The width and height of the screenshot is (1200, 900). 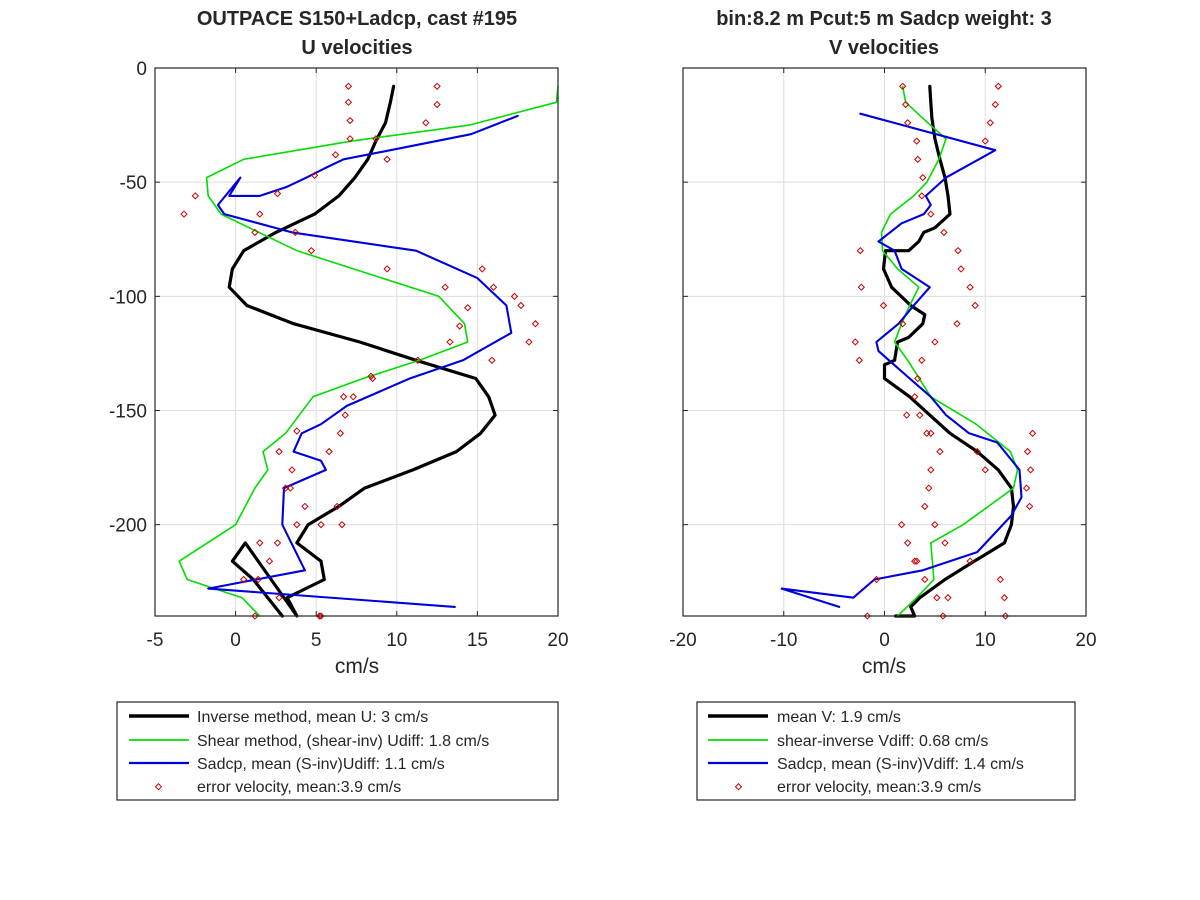 What do you see at coordinates (1085, 640) in the screenshot?
I see `v-x-tick-label-4: 20` at bounding box center [1085, 640].